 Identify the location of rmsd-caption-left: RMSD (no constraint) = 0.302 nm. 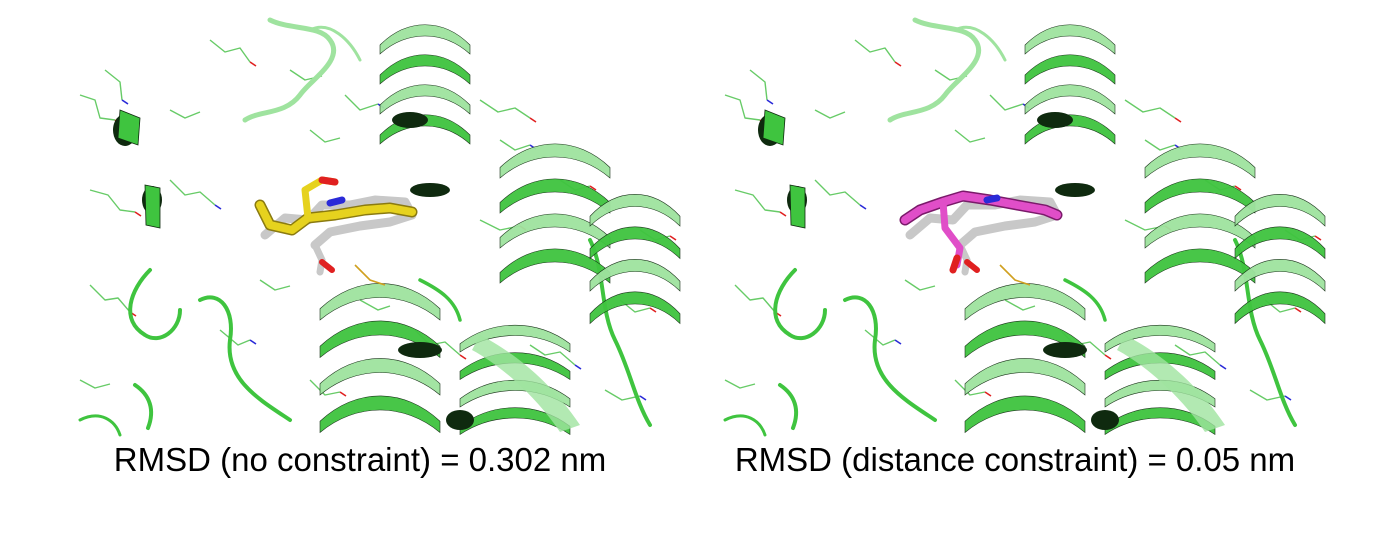
(360, 459).